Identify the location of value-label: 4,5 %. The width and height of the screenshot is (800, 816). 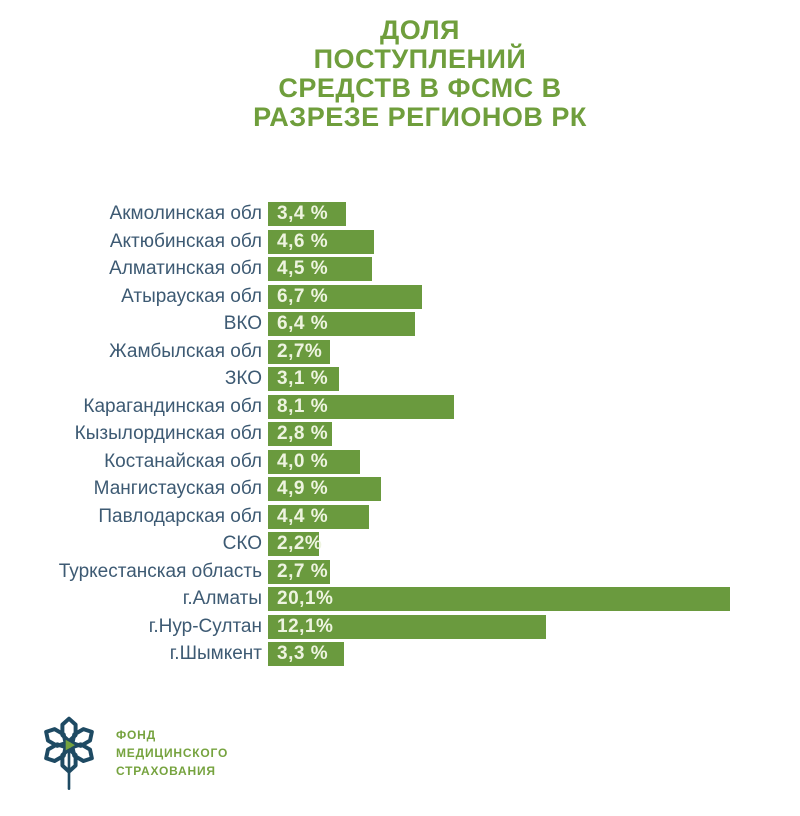
(303, 268).